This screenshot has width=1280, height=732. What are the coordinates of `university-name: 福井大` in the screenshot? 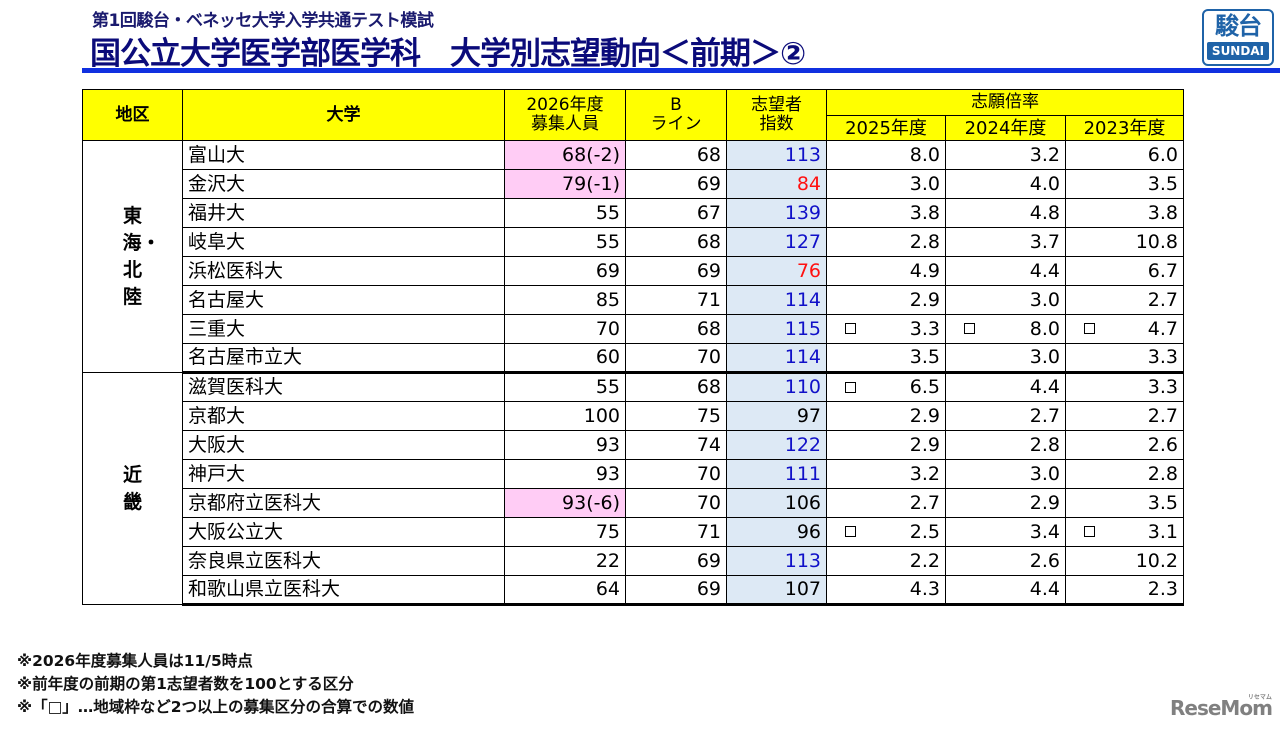 It's located at (343, 213).